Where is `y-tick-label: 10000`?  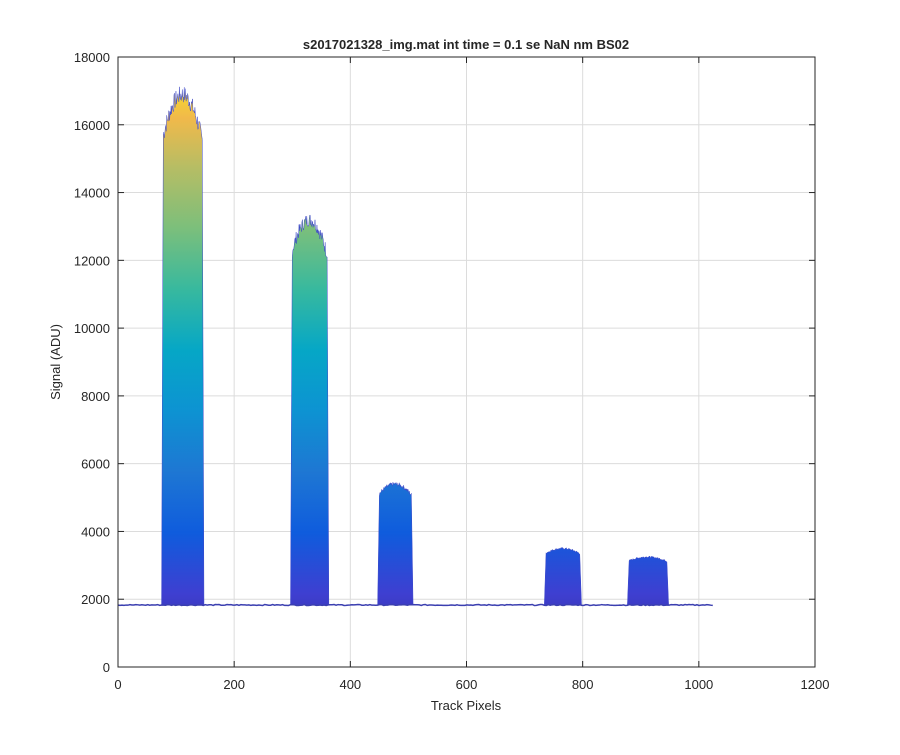 y-tick-label: 10000 is located at coordinates (92, 328).